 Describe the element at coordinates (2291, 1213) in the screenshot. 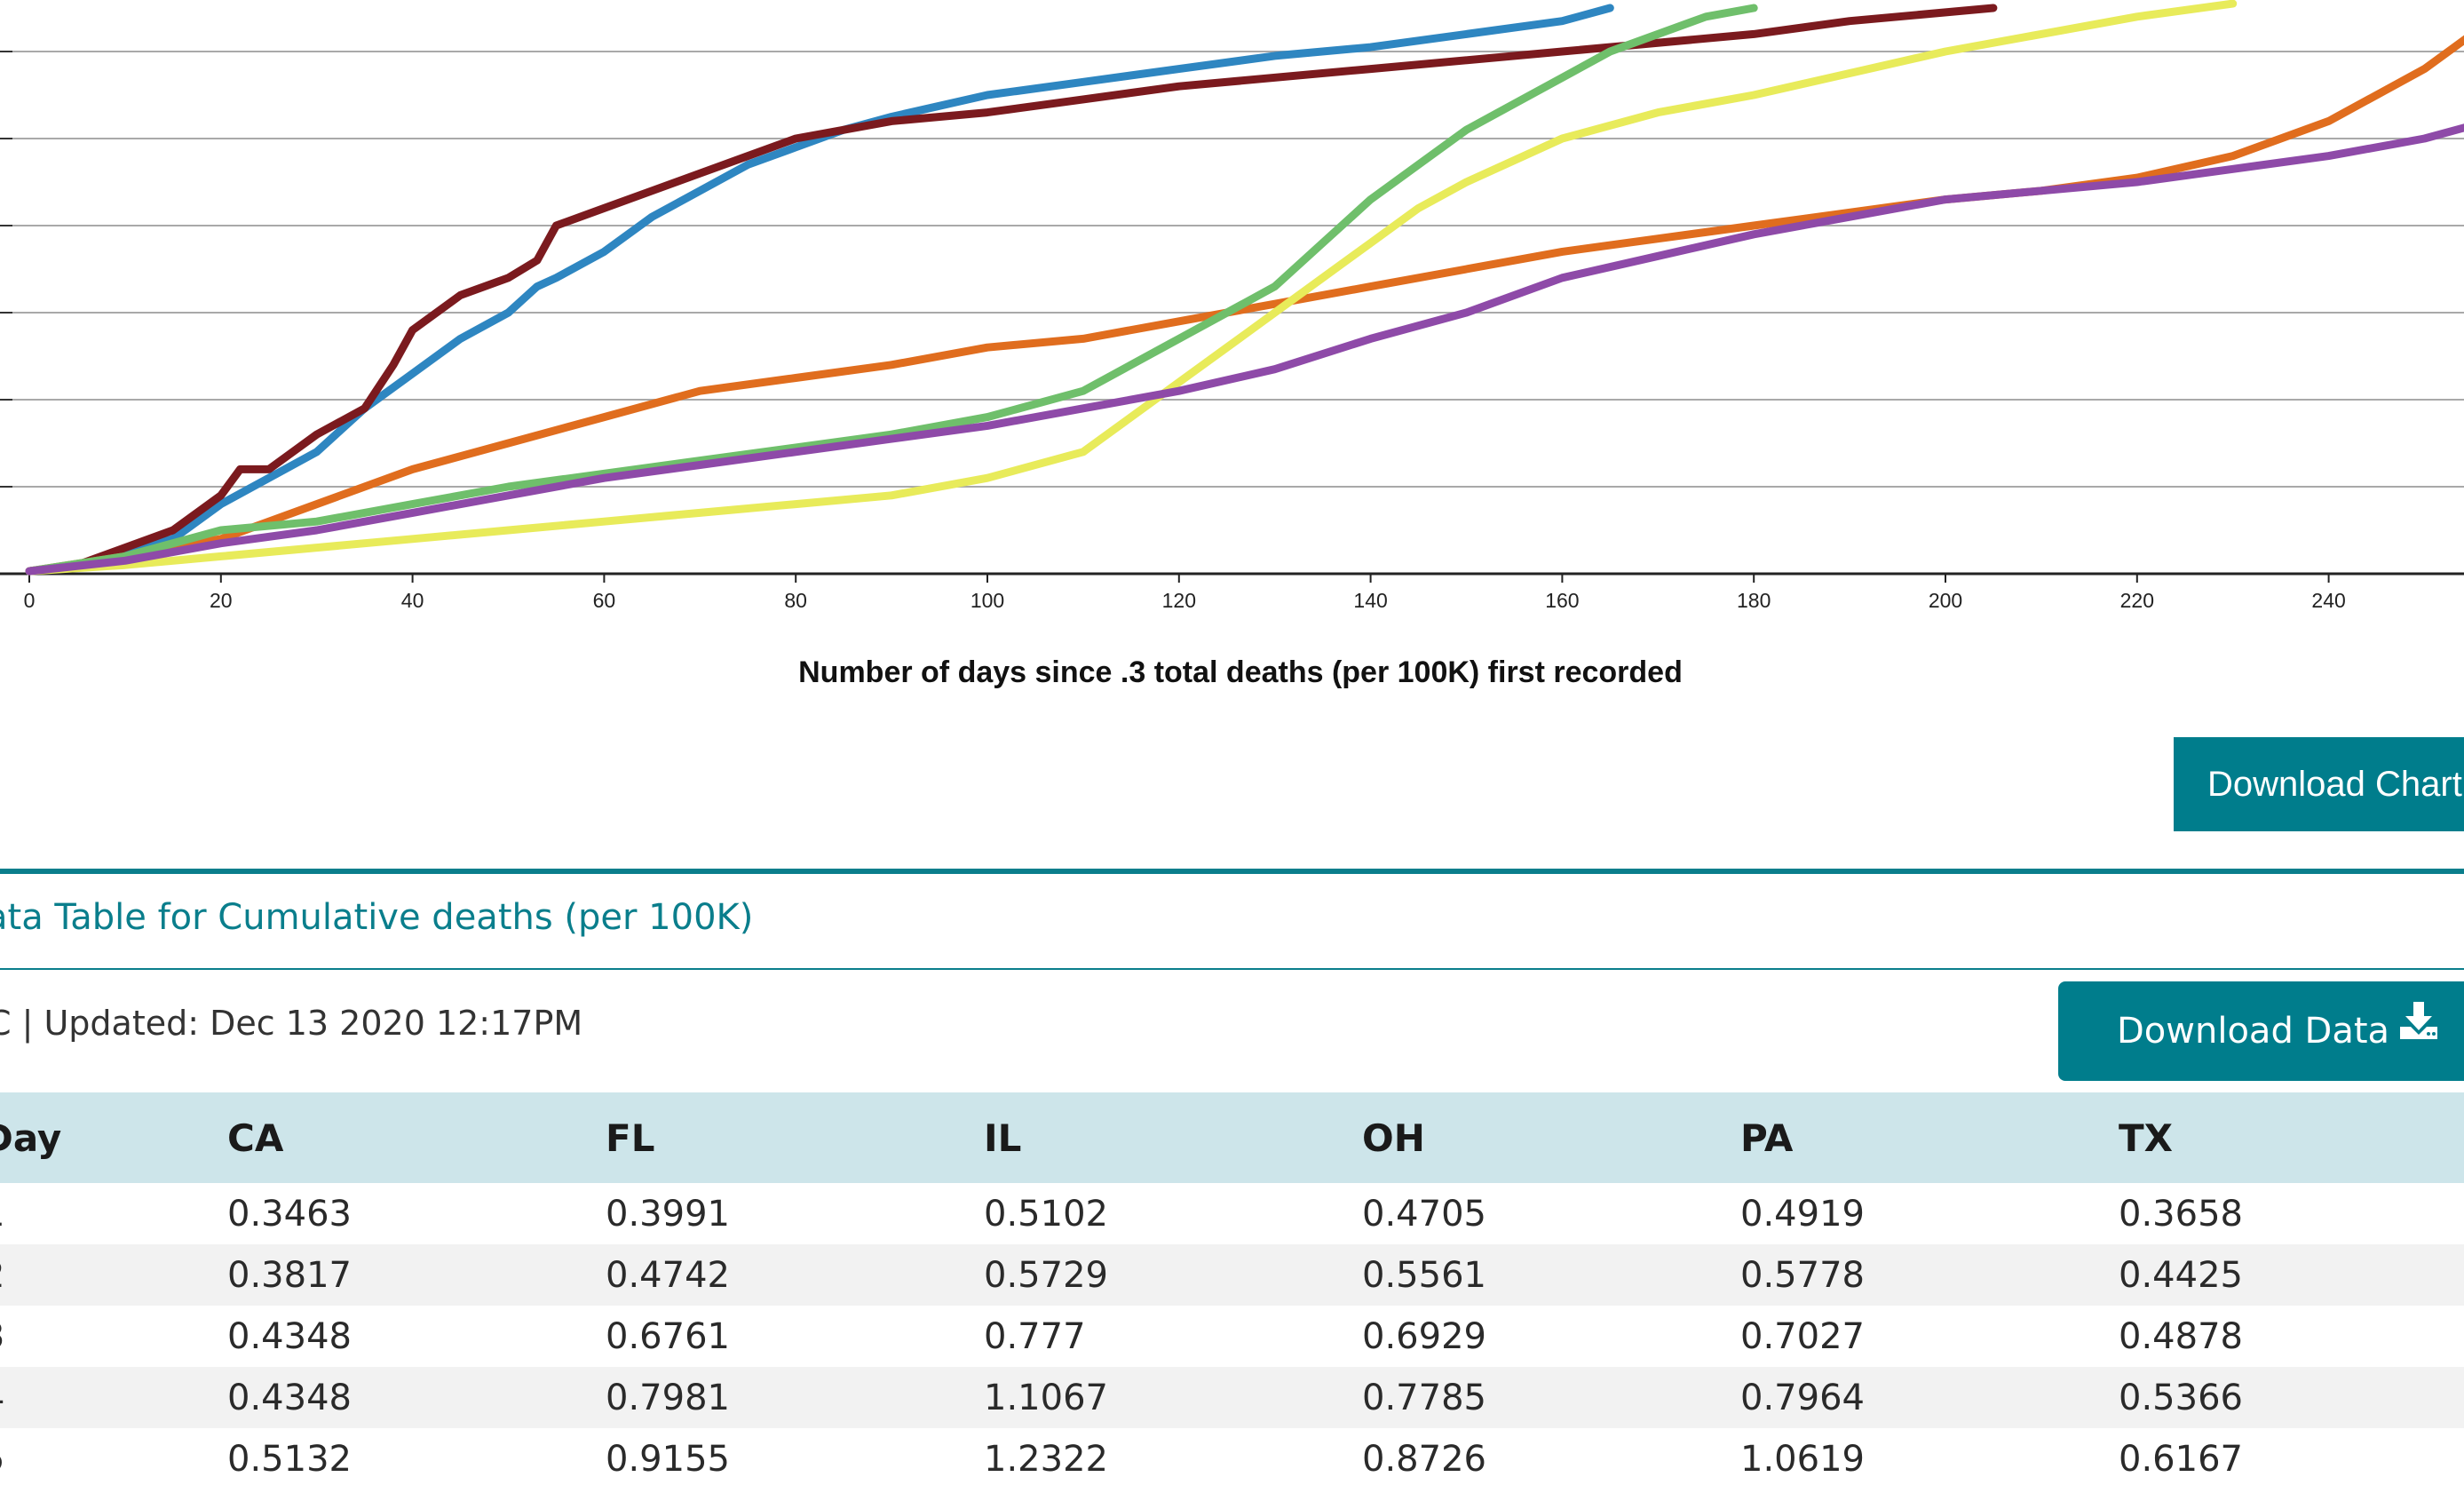

I see `table-cell-tx: 0.3658` at that location.